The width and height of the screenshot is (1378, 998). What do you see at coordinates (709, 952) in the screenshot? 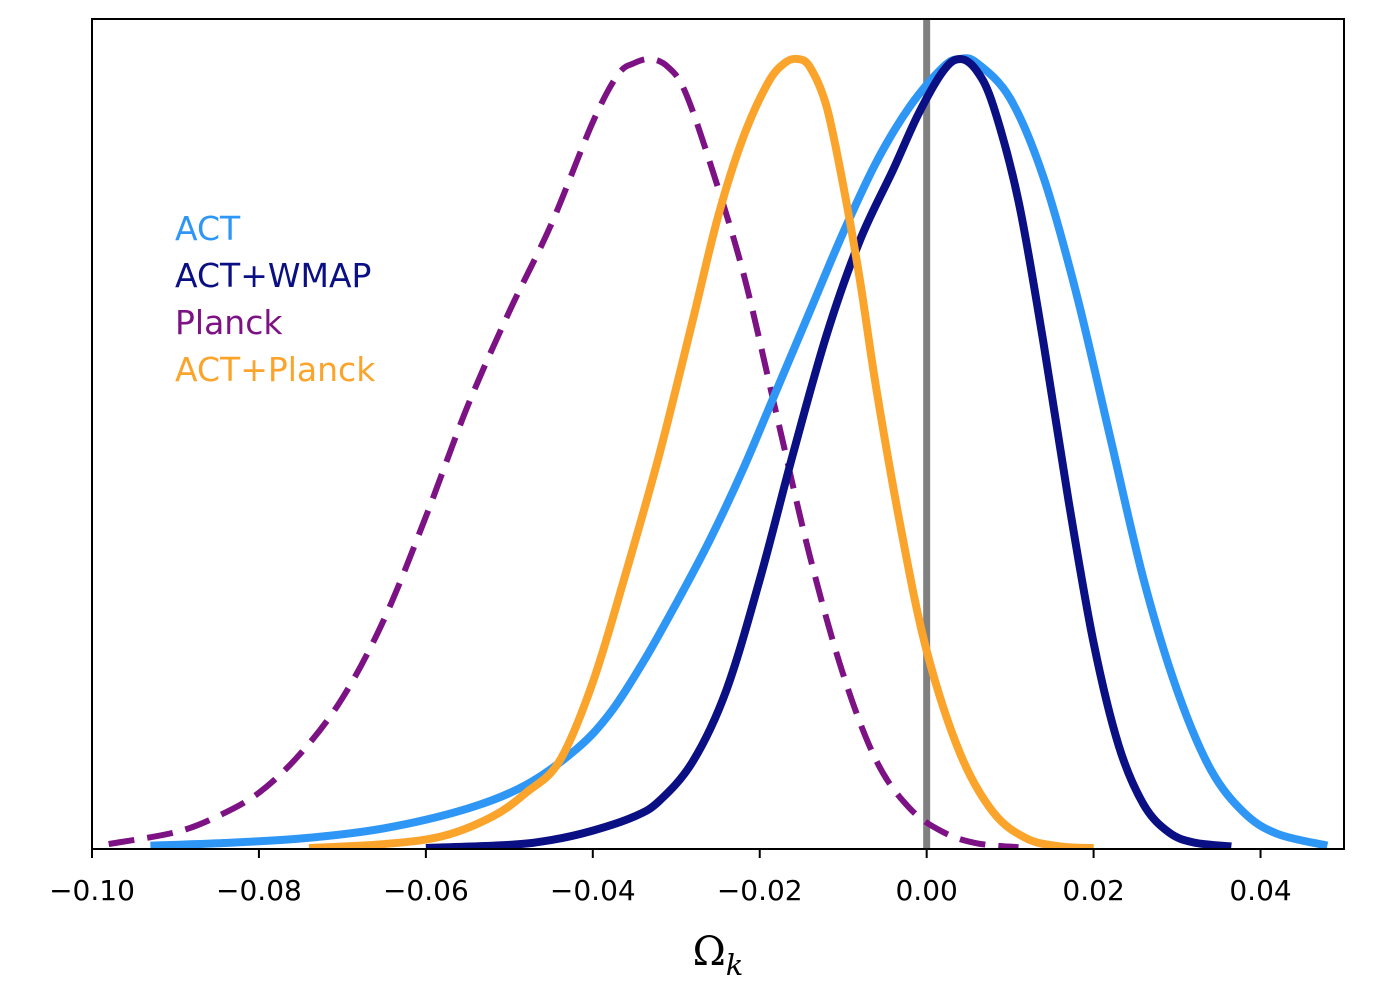
I see `x-axis-label-omega: Ω` at bounding box center [709, 952].